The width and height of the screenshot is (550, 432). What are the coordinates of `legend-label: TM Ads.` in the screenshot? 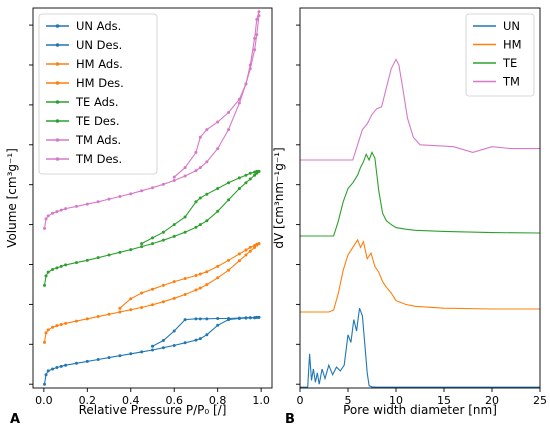 It's located at (98, 140).